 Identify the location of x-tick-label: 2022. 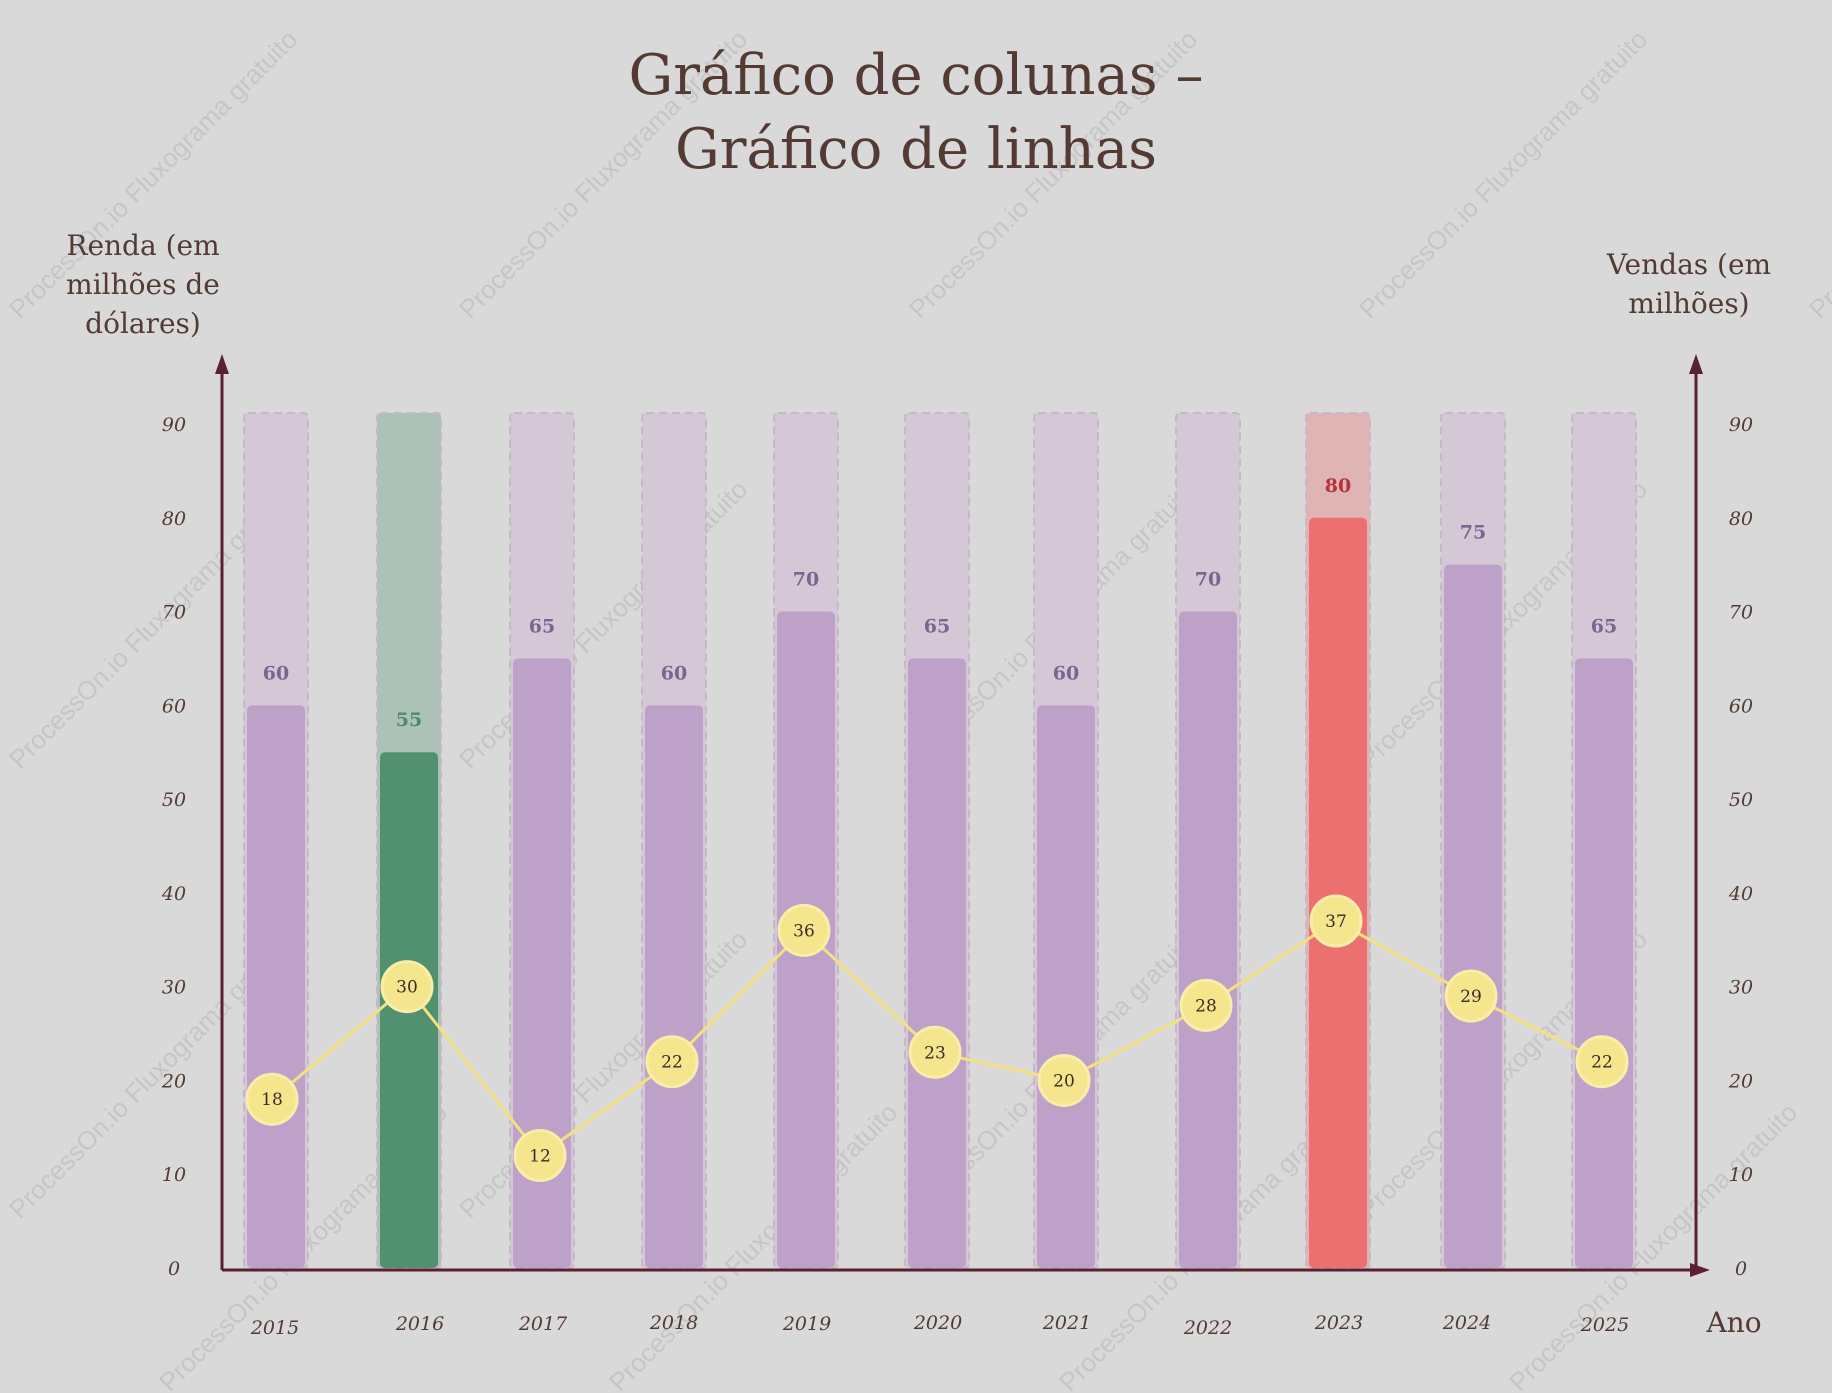
(1207, 1328).